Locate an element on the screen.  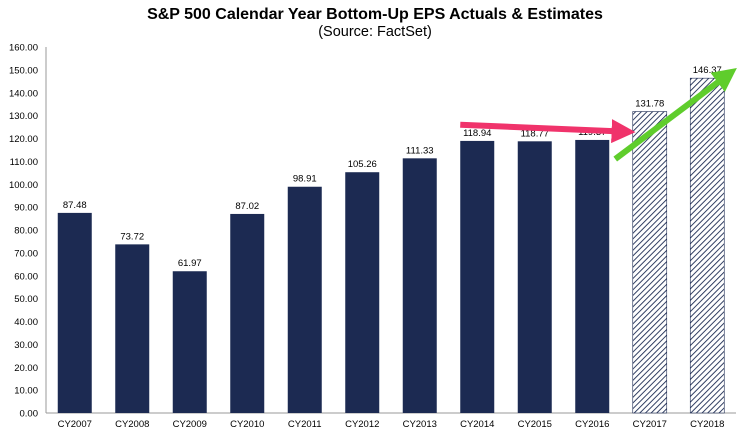
y-tick-label: 70.00 is located at coordinates (26, 253).